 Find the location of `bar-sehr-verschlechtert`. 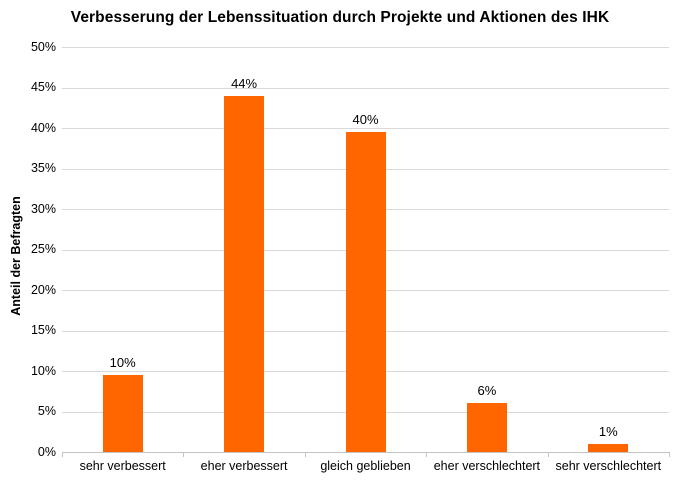

bar-sehr-verschlechtert is located at coordinates (608, 447).